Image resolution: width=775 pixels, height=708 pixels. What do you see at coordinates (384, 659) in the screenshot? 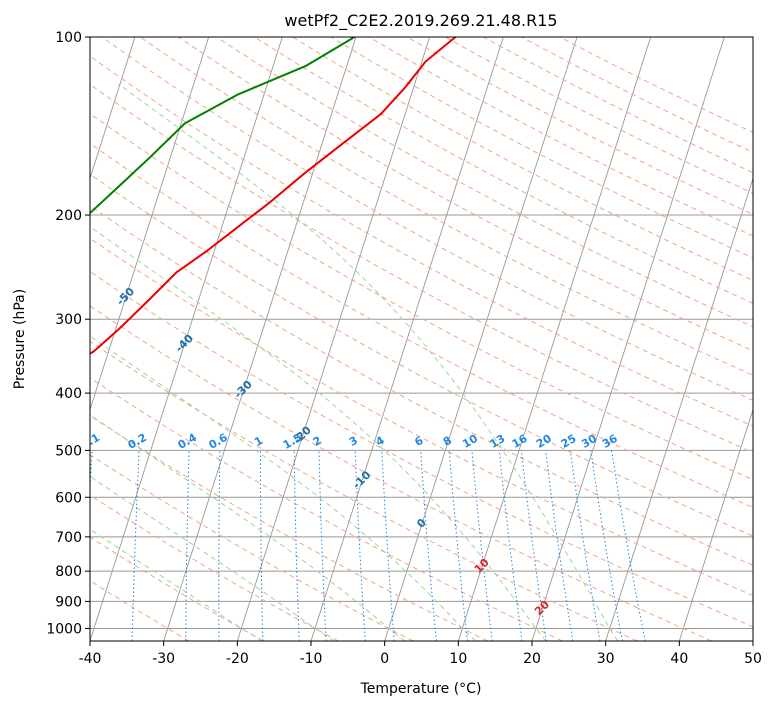
I see `x-tick-label: 0` at bounding box center [384, 659].